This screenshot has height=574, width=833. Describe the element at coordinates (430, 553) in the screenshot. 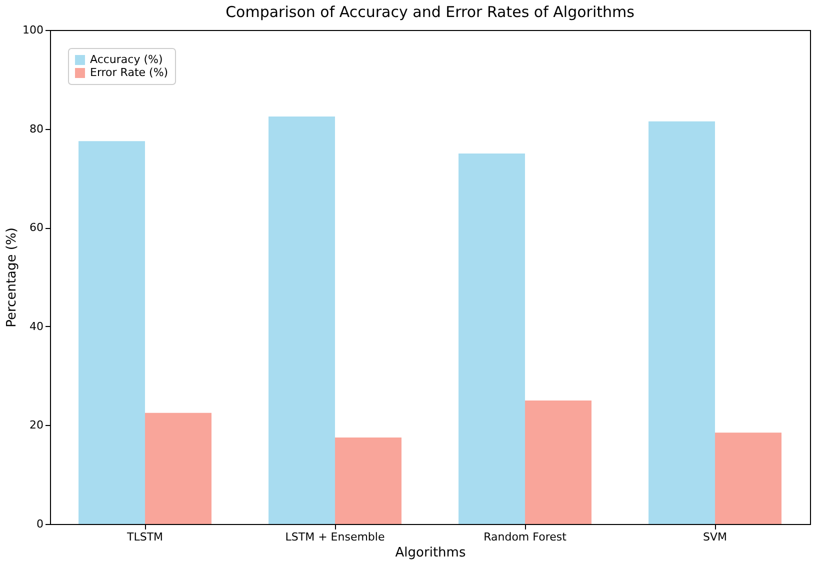

I see `x-axis-title: Algorithms` at that location.